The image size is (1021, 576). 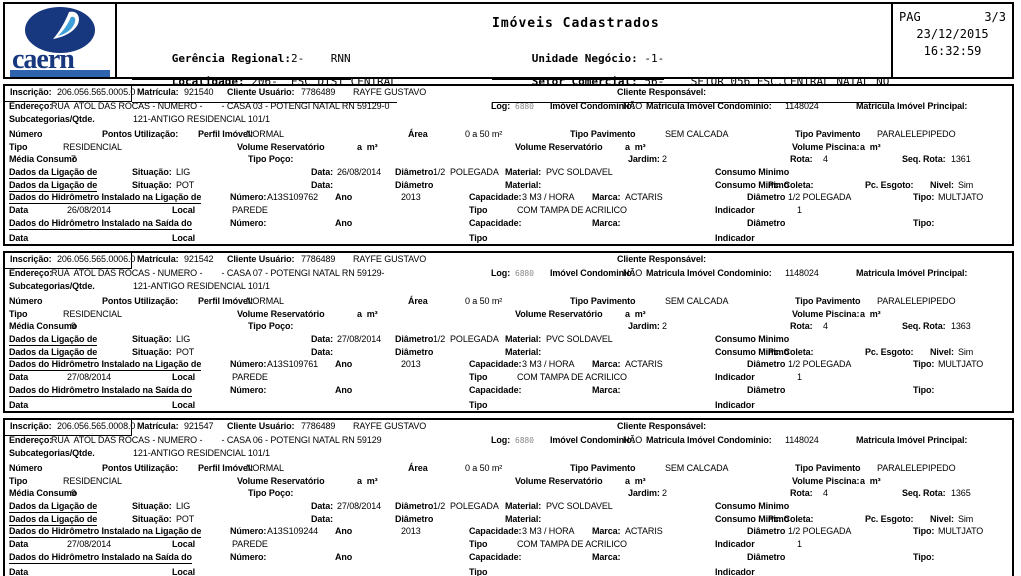 What do you see at coordinates (367, 481) in the screenshot?
I see `volume-reservatorio-1-unit: a m³` at bounding box center [367, 481].